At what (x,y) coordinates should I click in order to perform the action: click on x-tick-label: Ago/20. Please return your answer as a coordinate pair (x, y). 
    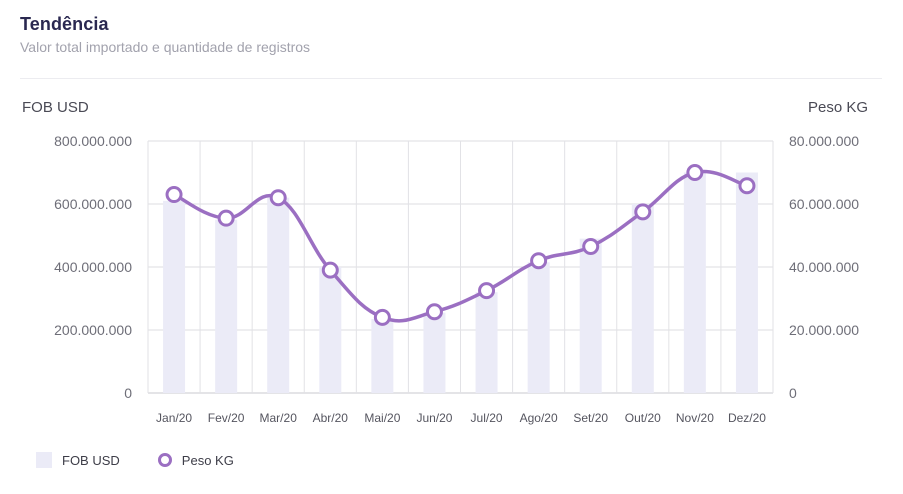
    Looking at the image, I should click on (539, 418).